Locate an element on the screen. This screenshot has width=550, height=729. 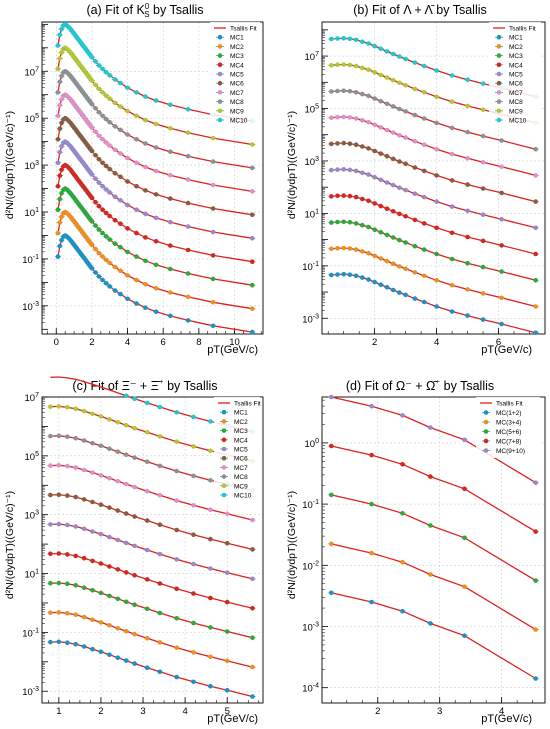
legend-entry: MC4 is located at coordinates (237, 65).